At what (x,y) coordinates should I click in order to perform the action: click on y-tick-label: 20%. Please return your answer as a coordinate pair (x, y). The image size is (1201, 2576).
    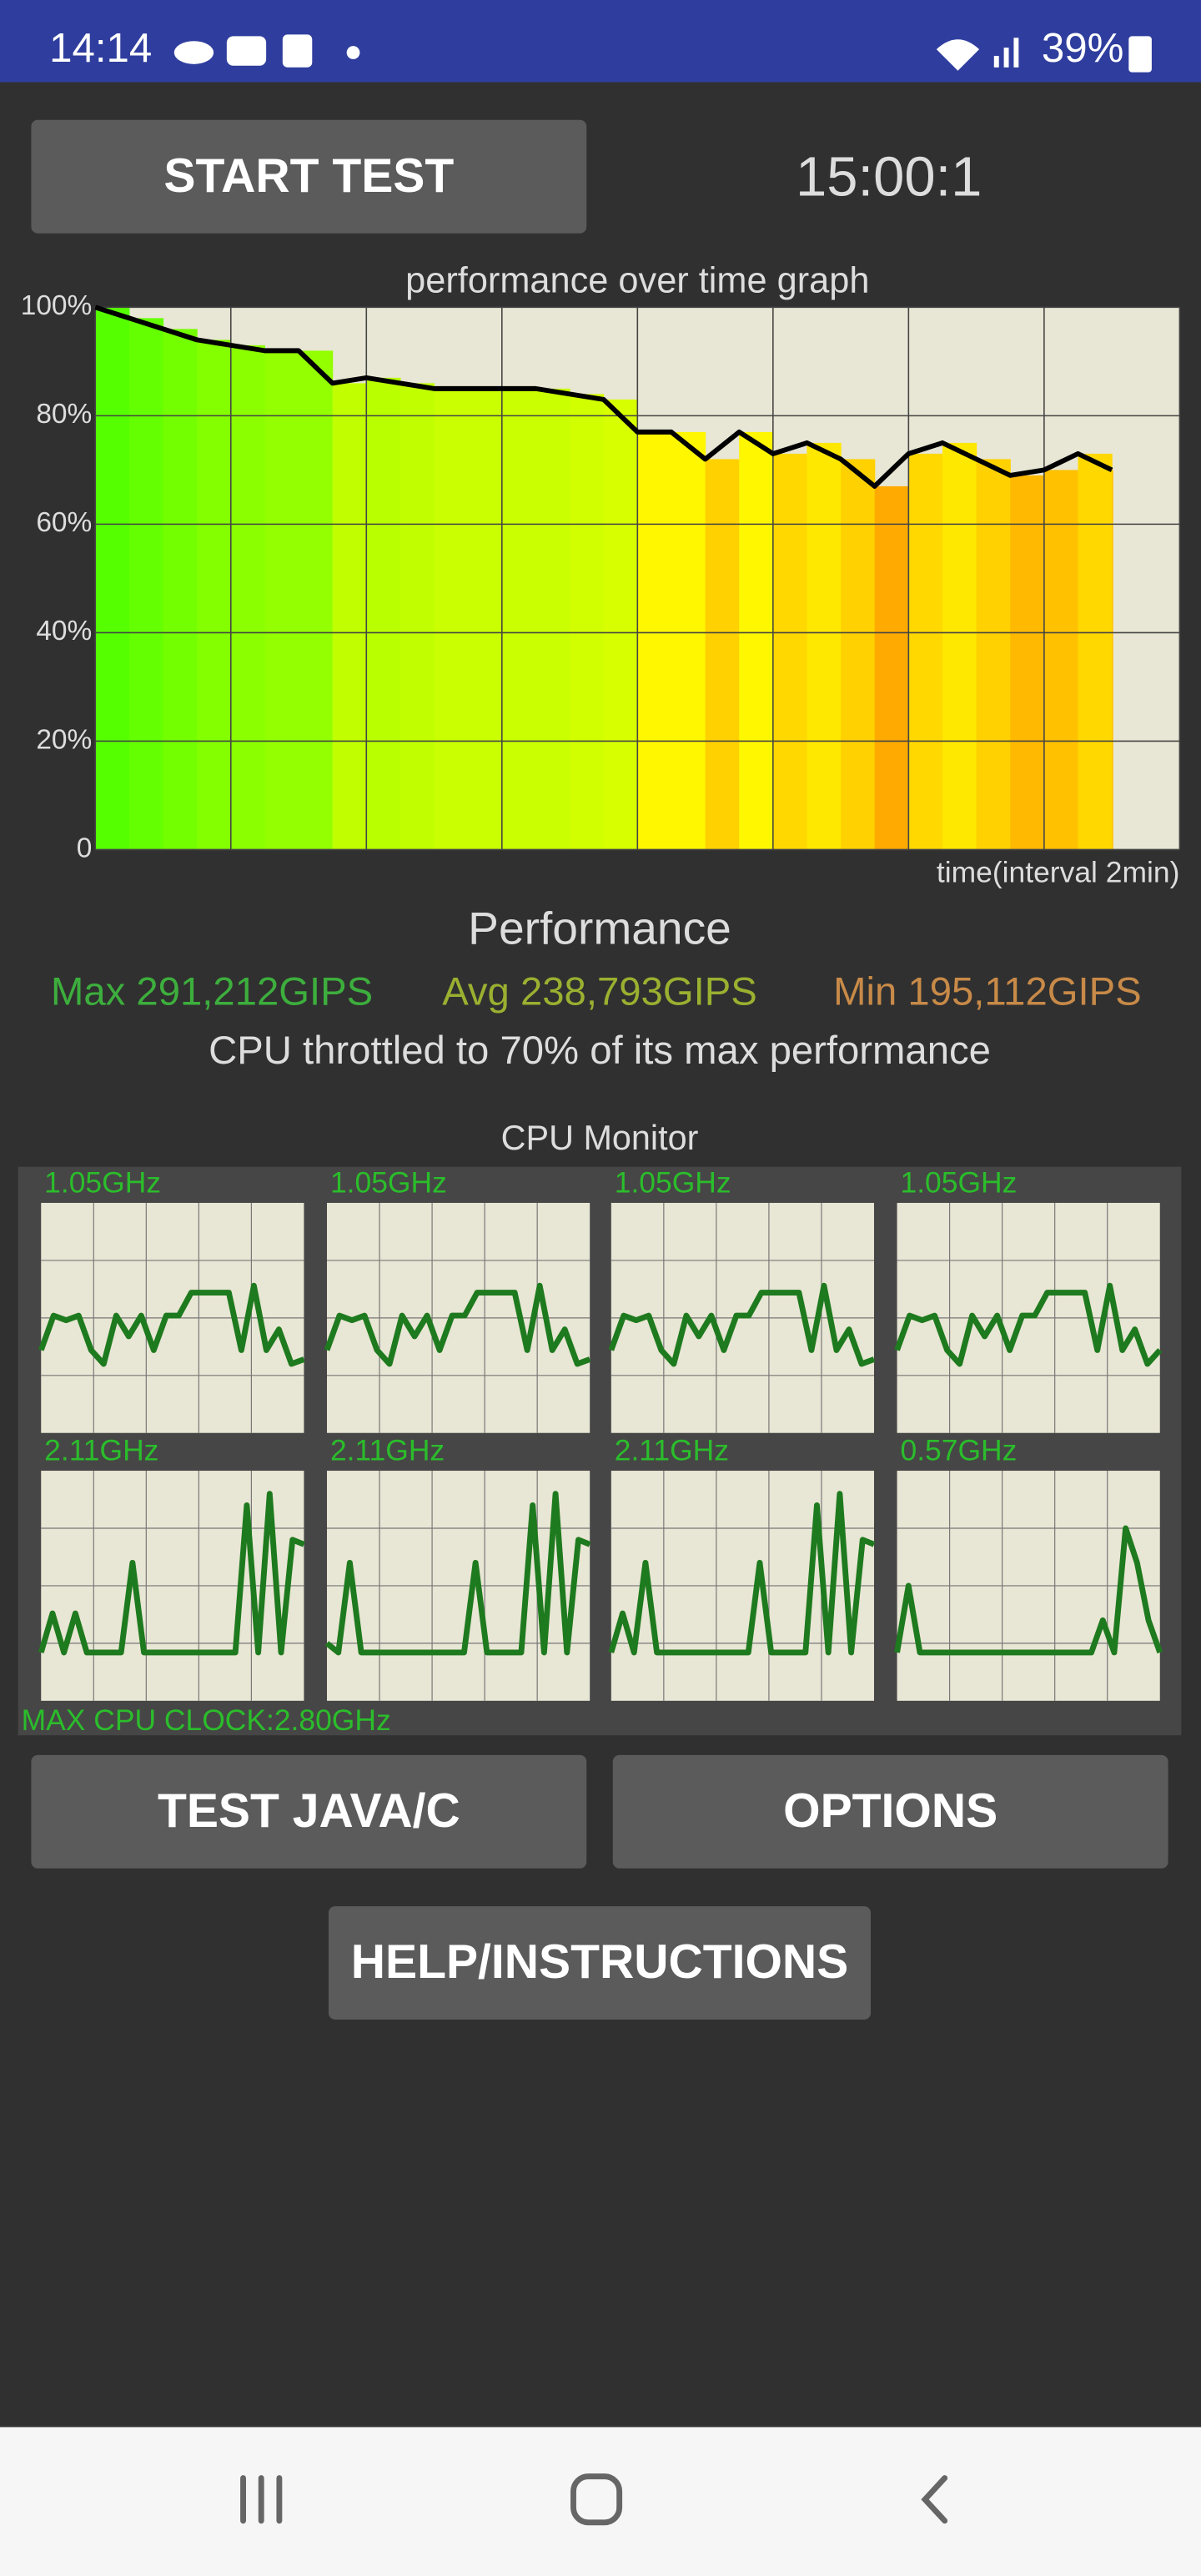
    Looking at the image, I should click on (64, 739).